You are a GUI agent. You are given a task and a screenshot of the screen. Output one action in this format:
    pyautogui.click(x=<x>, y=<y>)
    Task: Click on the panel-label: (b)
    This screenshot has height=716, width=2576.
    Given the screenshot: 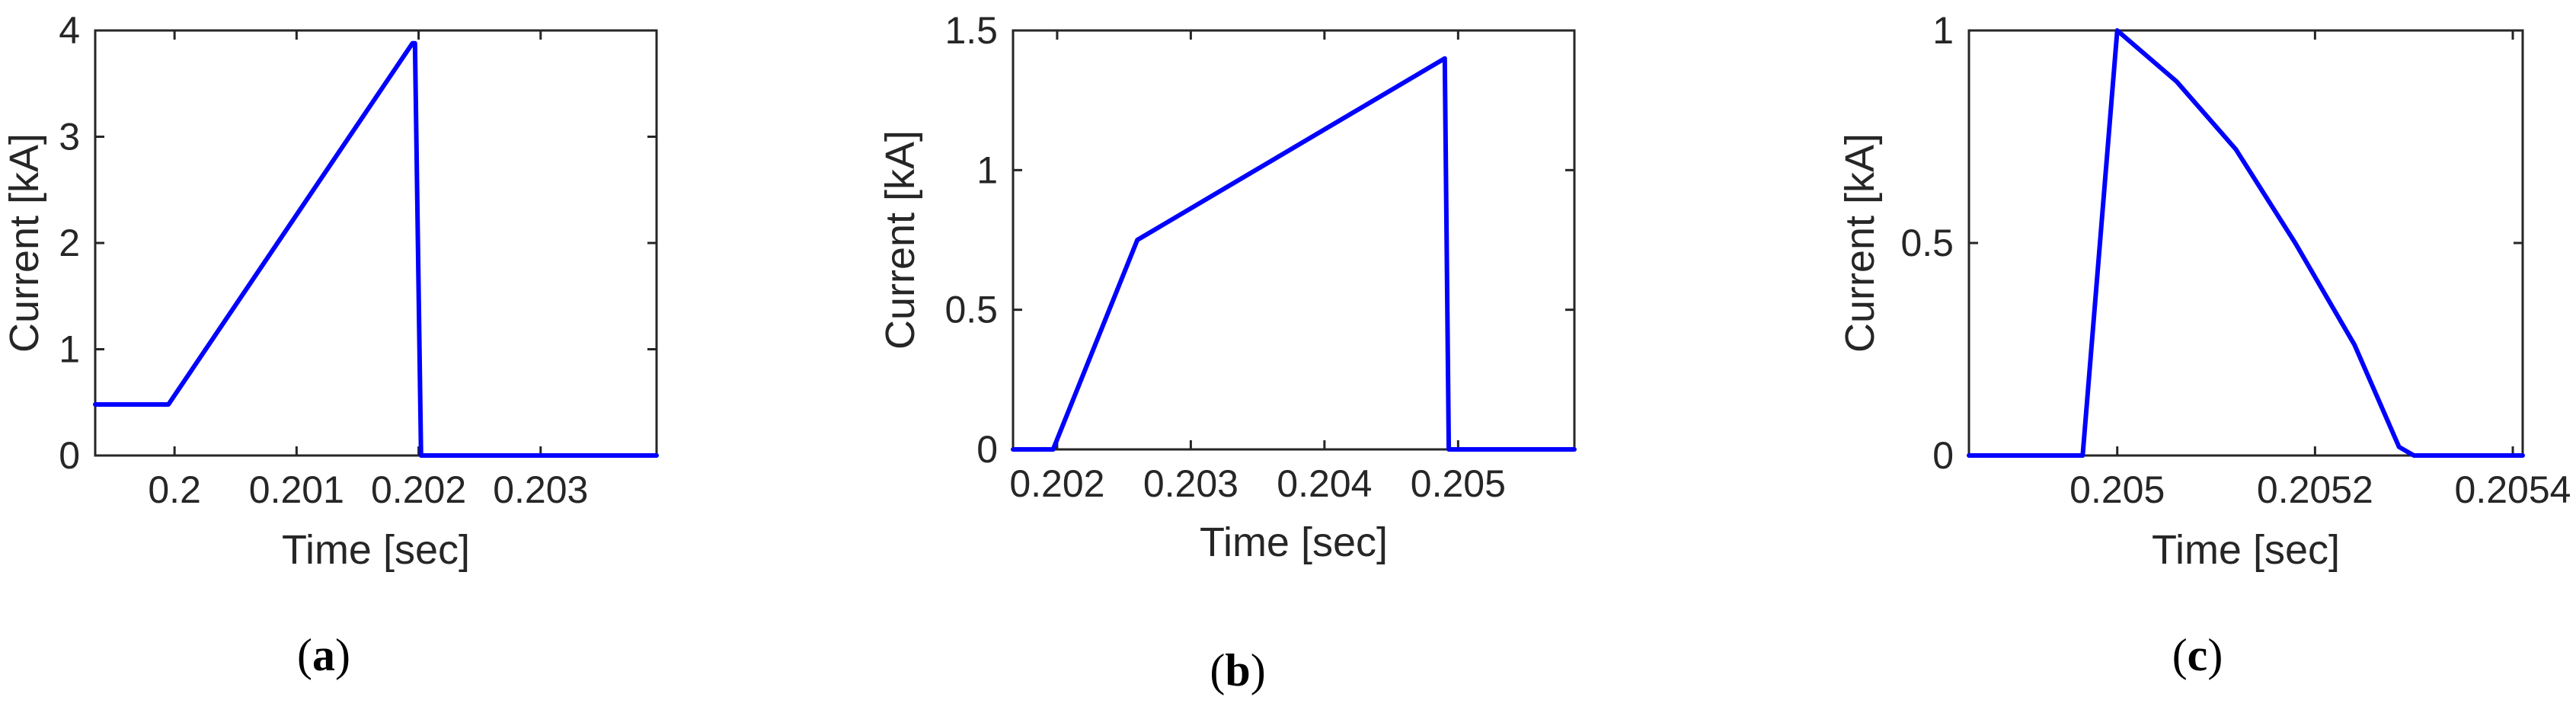 What is the action you would take?
    pyautogui.click(x=1238, y=670)
    